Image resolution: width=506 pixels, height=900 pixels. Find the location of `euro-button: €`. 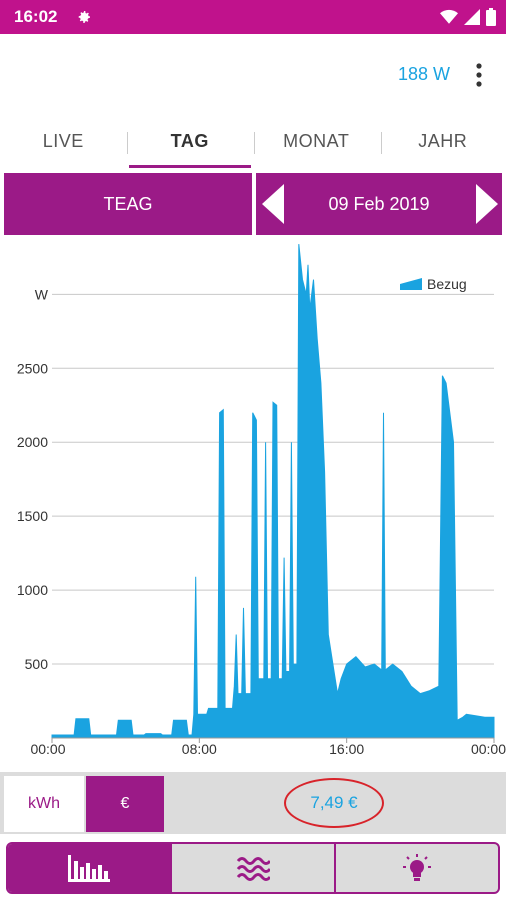

euro-button: € is located at coordinates (125, 804).